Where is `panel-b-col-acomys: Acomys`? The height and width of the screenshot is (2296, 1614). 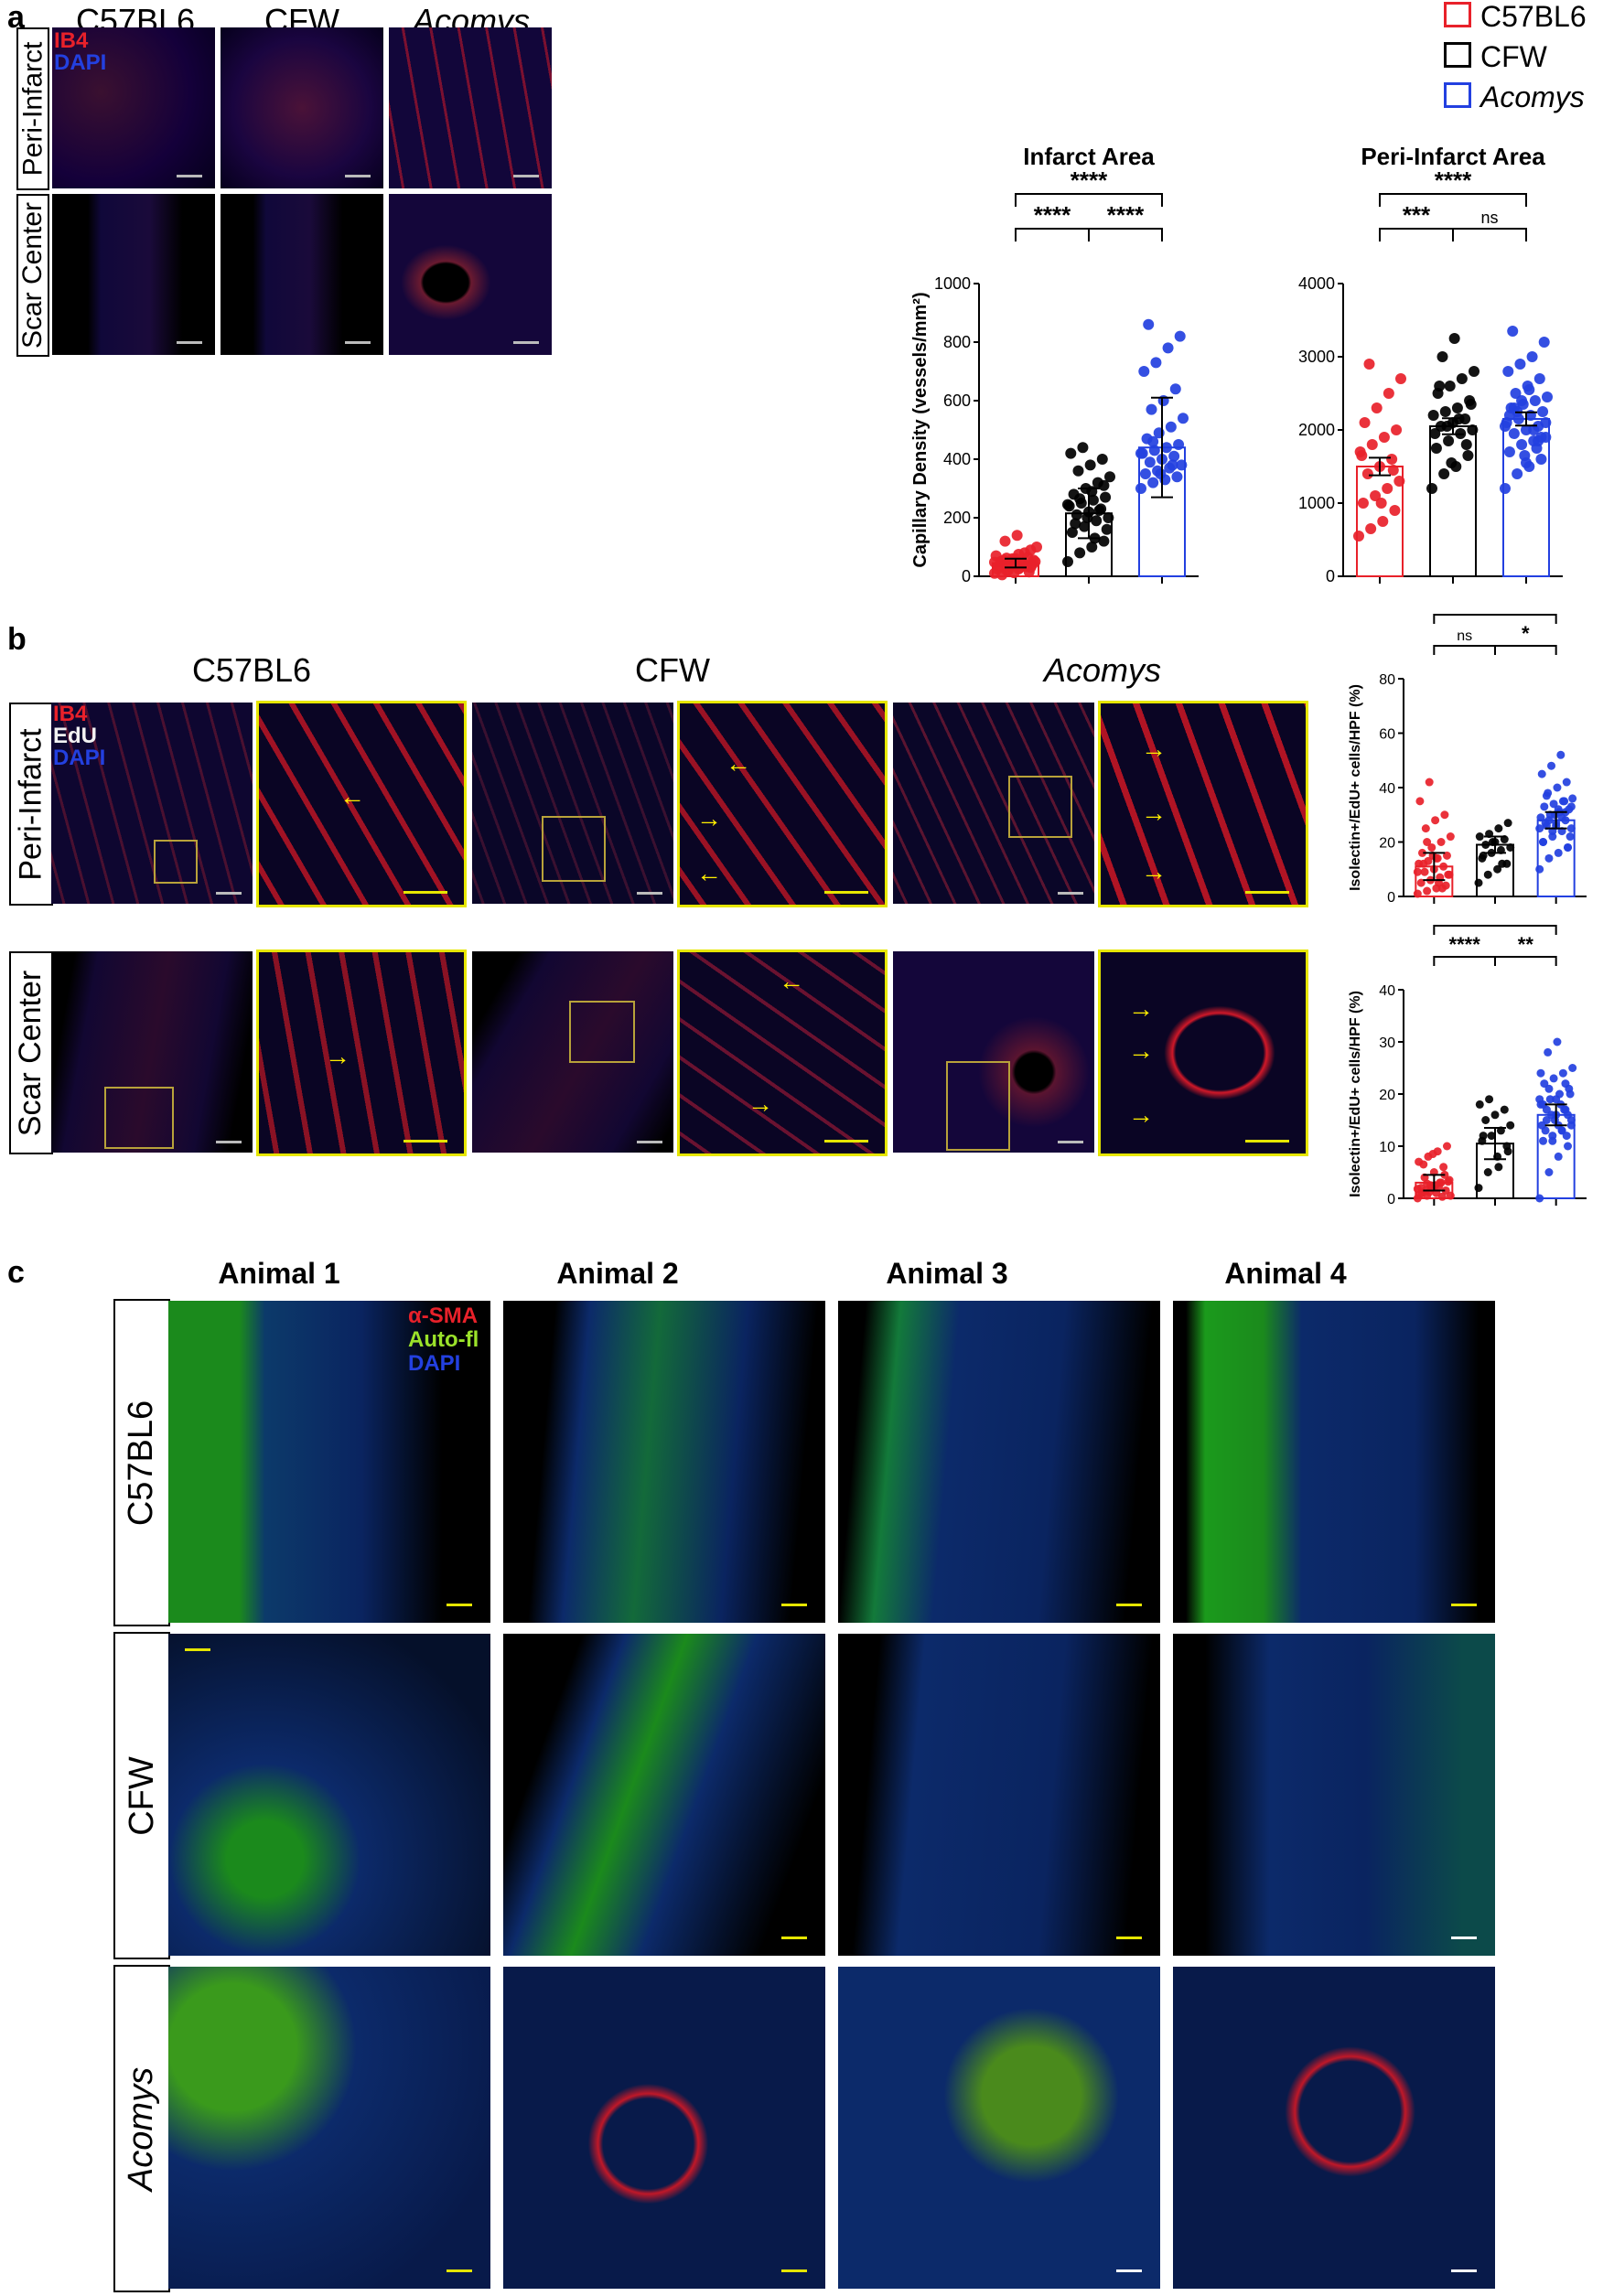 panel-b-col-acomys: Acomys is located at coordinates (1102, 670).